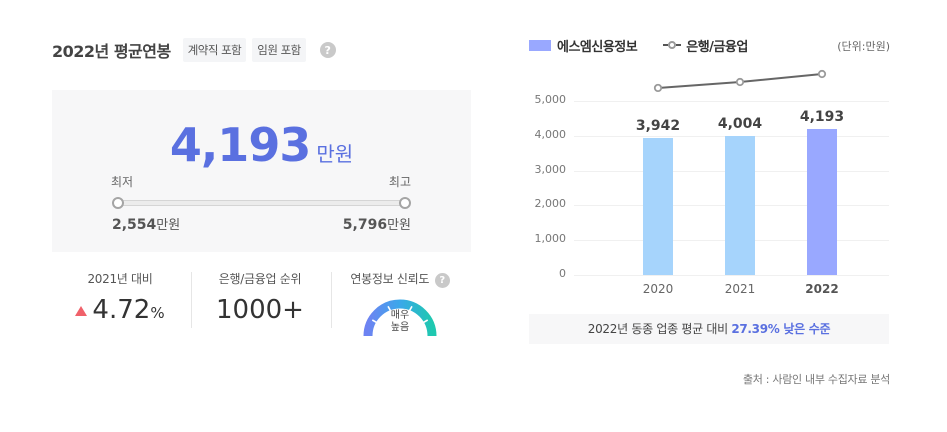  I want to click on max-salary-value: 5,796, so click(365, 225).